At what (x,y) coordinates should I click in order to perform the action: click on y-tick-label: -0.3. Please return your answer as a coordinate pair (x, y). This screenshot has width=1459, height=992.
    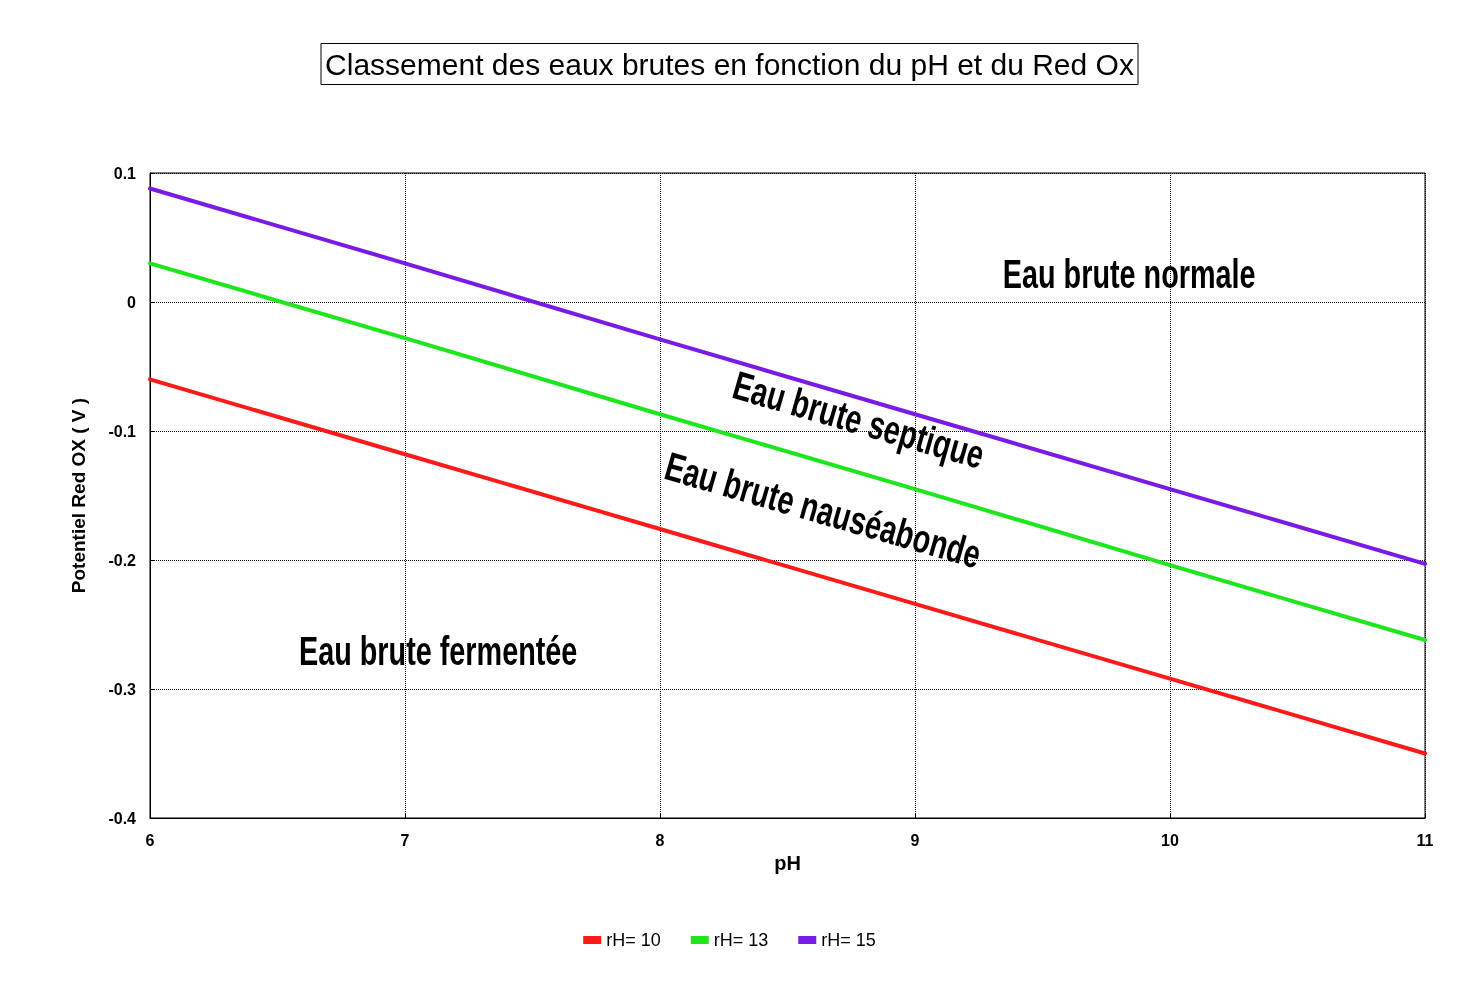
    Looking at the image, I should click on (122, 689).